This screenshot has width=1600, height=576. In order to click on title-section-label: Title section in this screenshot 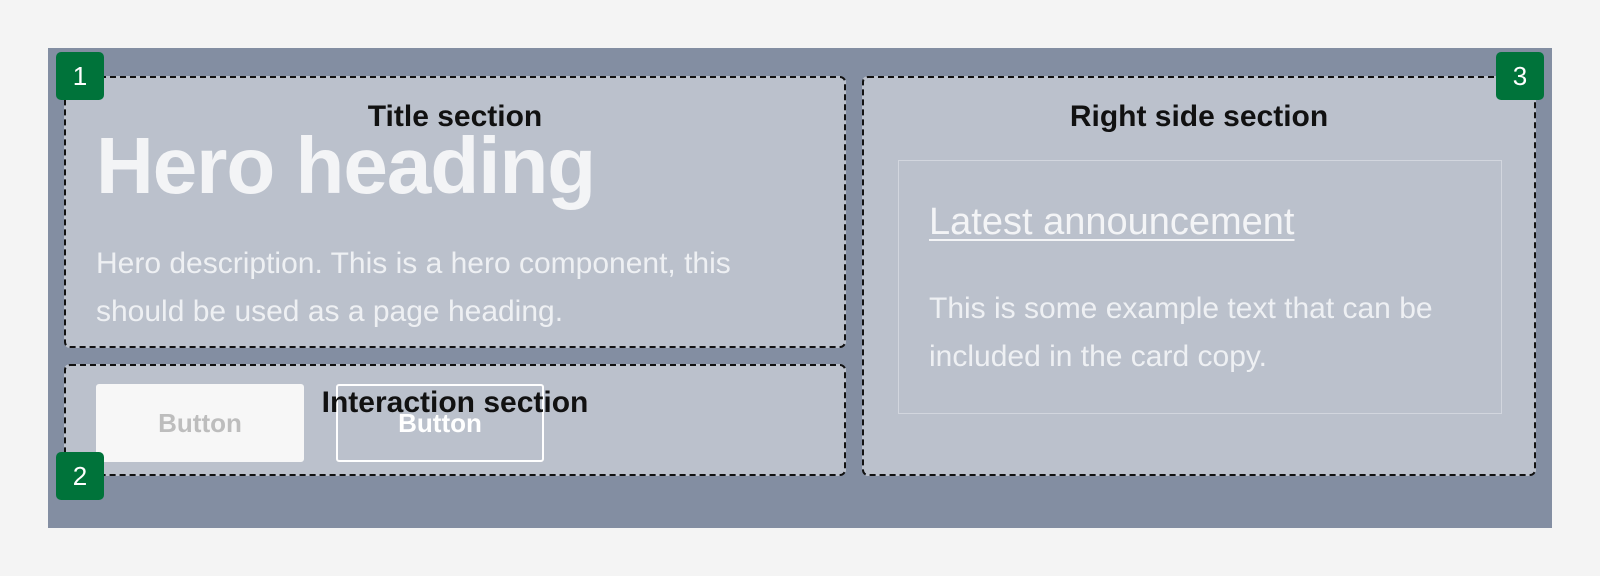, I will do `click(455, 116)`.